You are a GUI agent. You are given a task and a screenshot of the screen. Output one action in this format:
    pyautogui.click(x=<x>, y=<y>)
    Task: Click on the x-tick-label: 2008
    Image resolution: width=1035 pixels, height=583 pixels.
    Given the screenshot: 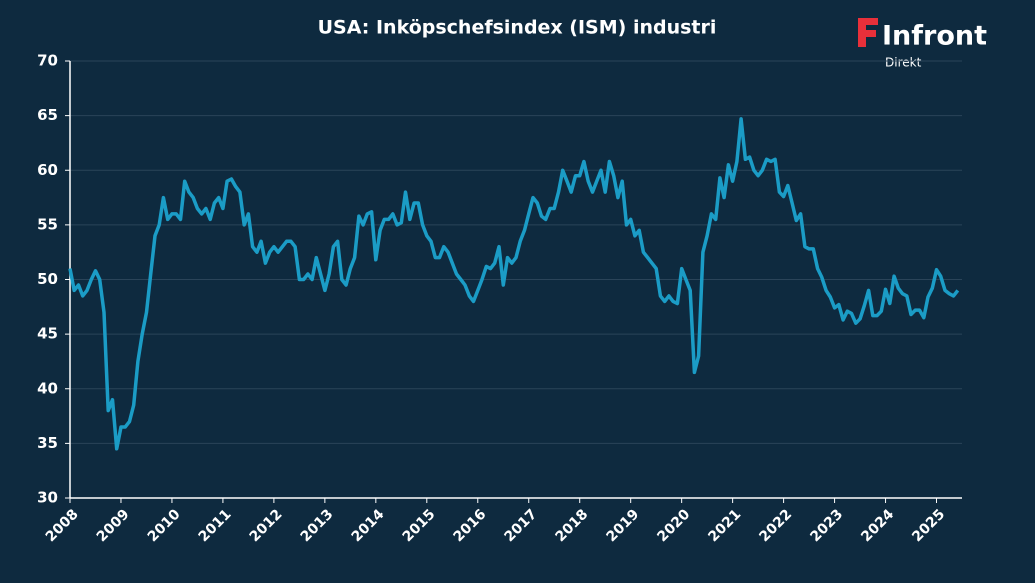 What is the action you would take?
    pyautogui.click(x=62, y=525)
    